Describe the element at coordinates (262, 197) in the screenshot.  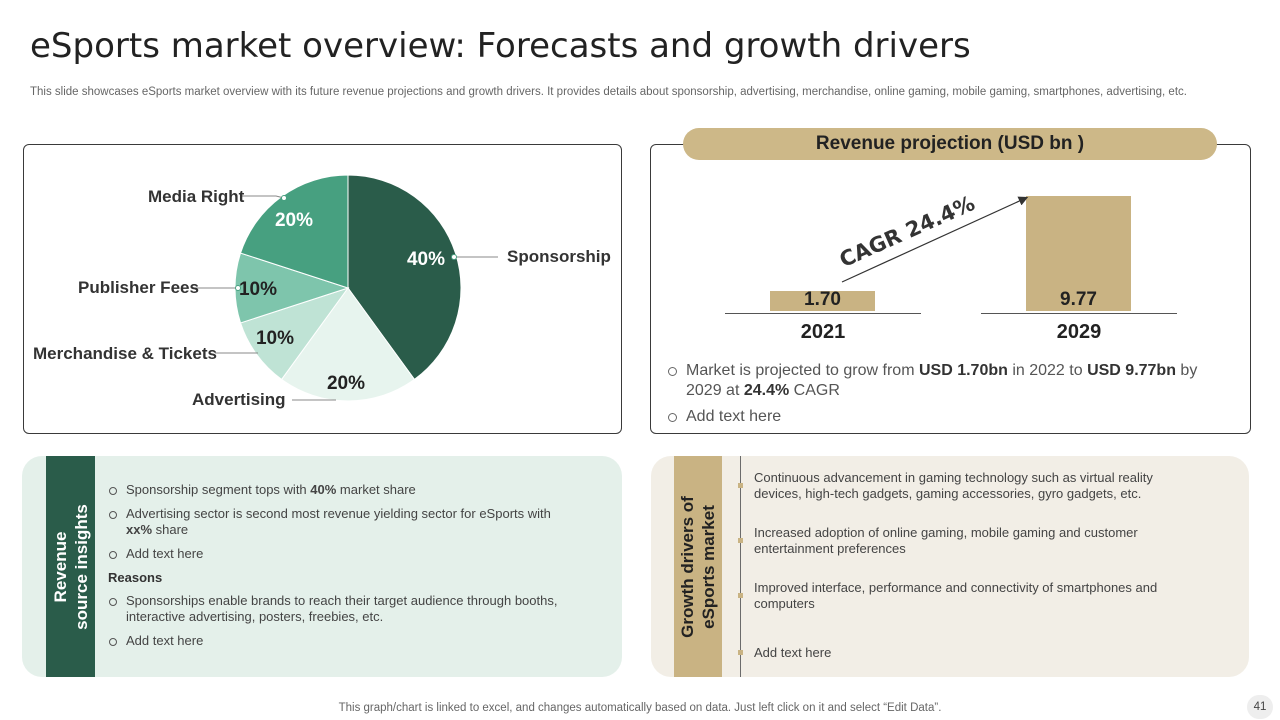
I see `leader-line-media` at that location.